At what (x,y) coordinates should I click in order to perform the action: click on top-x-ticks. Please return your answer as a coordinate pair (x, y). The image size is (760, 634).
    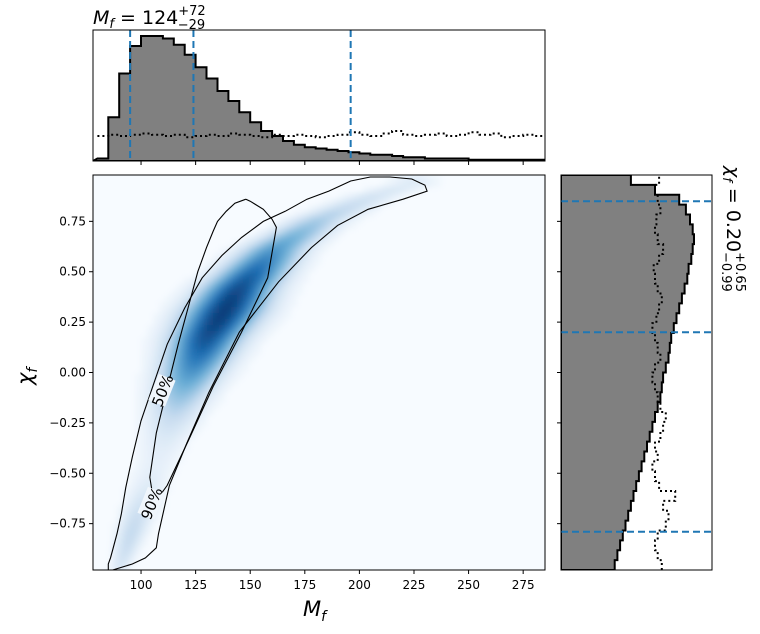
    Looking at the image, I should click on (332, 163).